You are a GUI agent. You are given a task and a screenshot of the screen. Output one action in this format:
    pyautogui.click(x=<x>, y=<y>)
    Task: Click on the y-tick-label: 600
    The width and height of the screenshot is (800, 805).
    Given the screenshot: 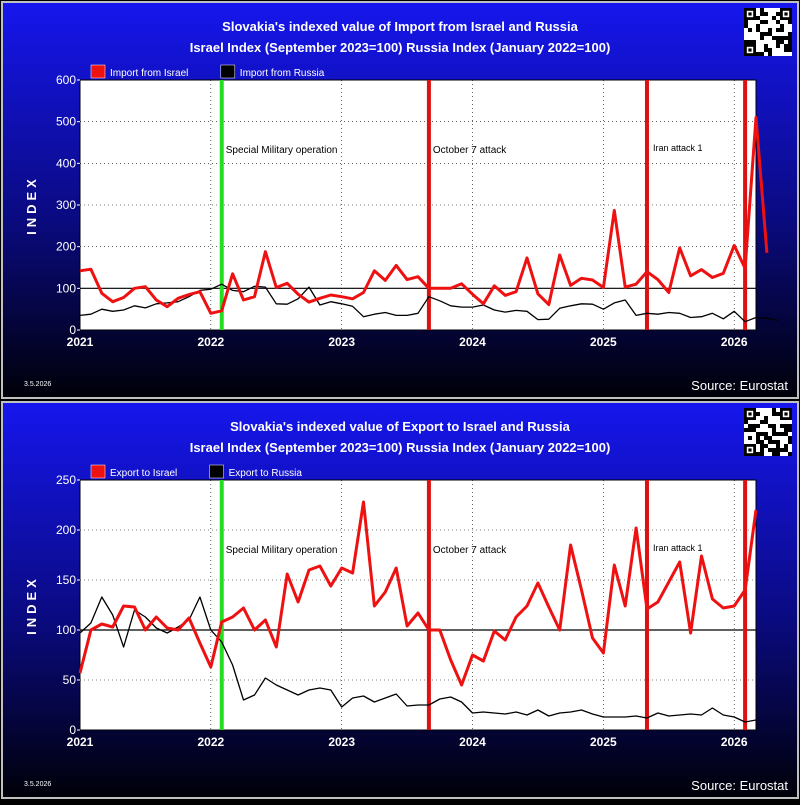 What is the action you would take?
    pyautogui.click(x=66, y=80)
    